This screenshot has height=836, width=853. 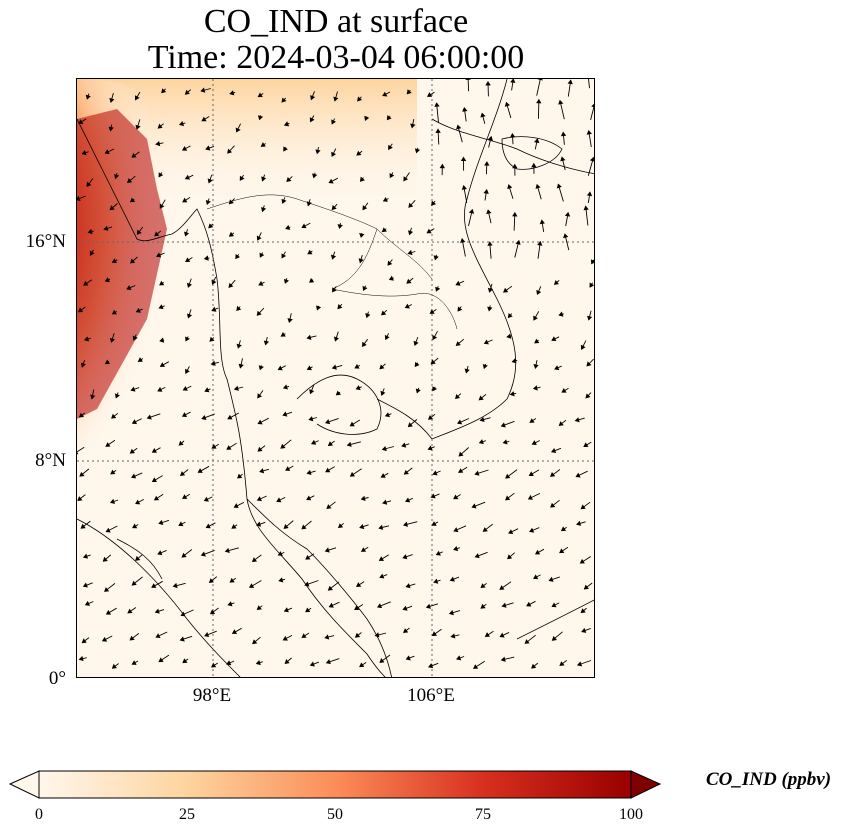 What do you see at coordinates (122, 264) in the screenshot?
I see `co-plume-core` at bounding box center [122, 264].